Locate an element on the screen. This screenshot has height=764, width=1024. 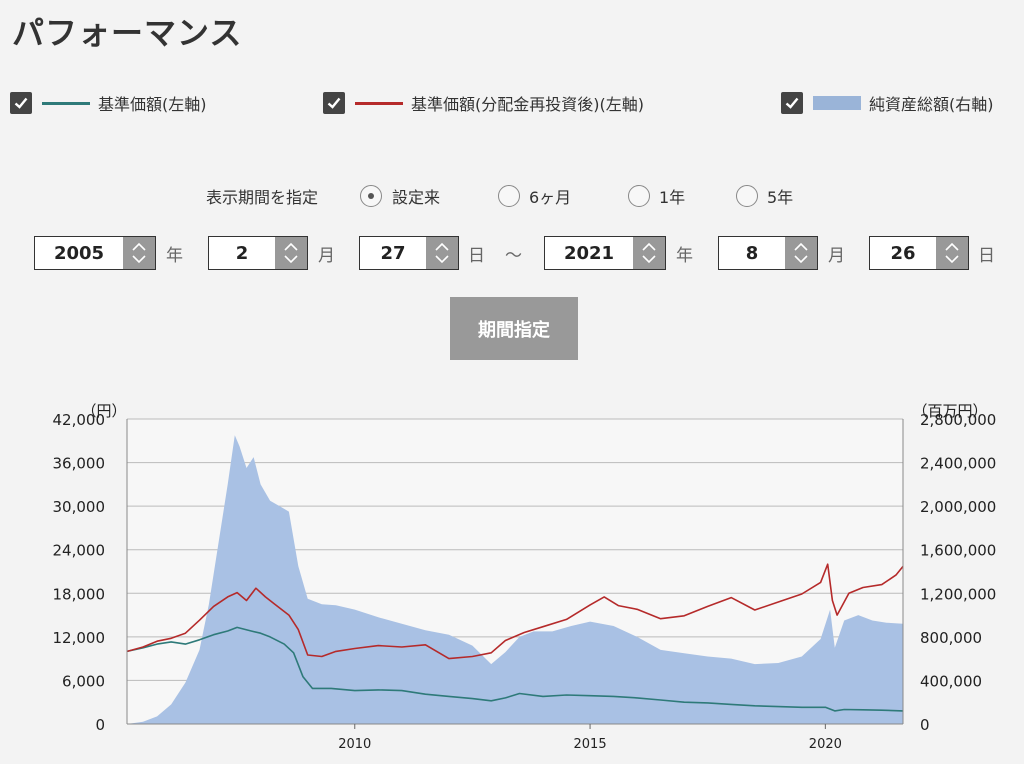
checkbox-nav-reinvested is located at coordinates (334, 103).